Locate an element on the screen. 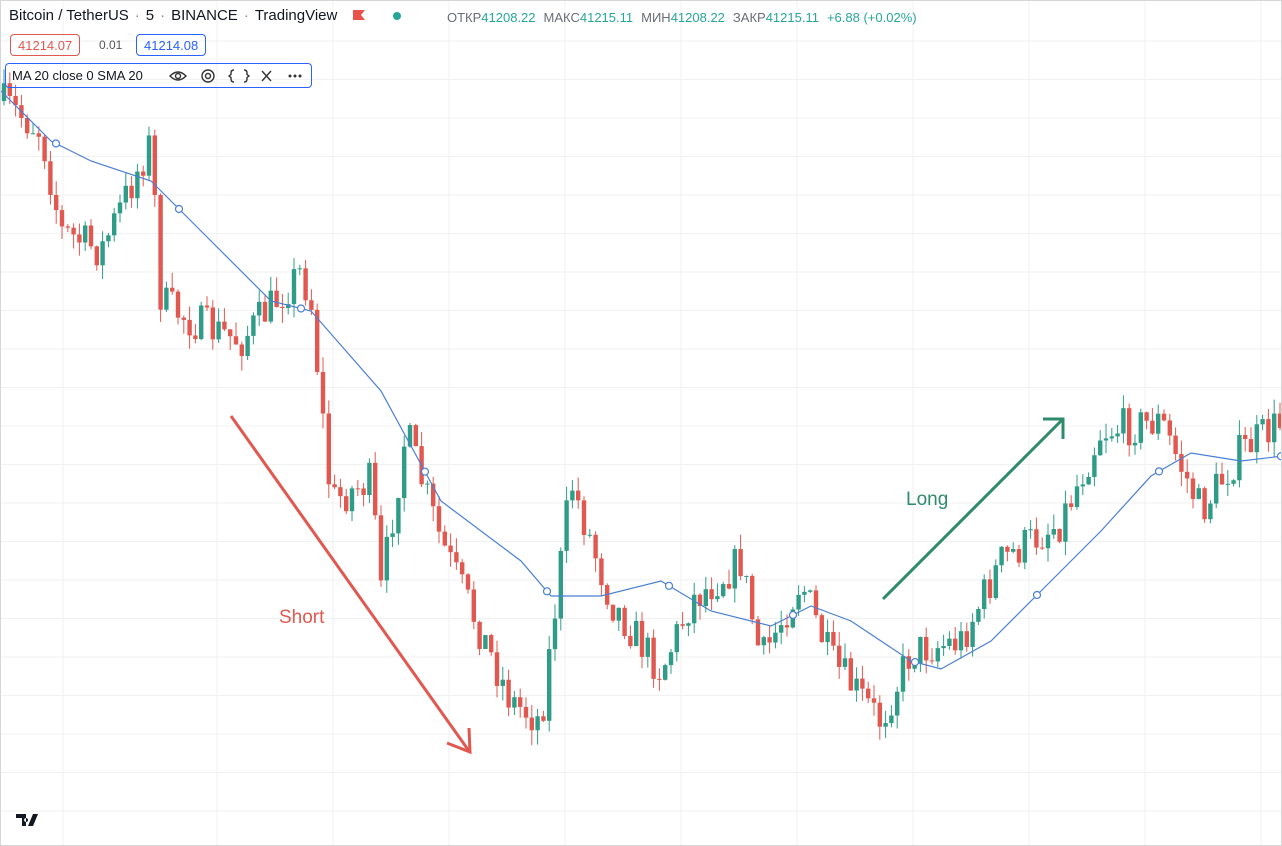  ask: 41214.08 is located at coordinates (171, 45).